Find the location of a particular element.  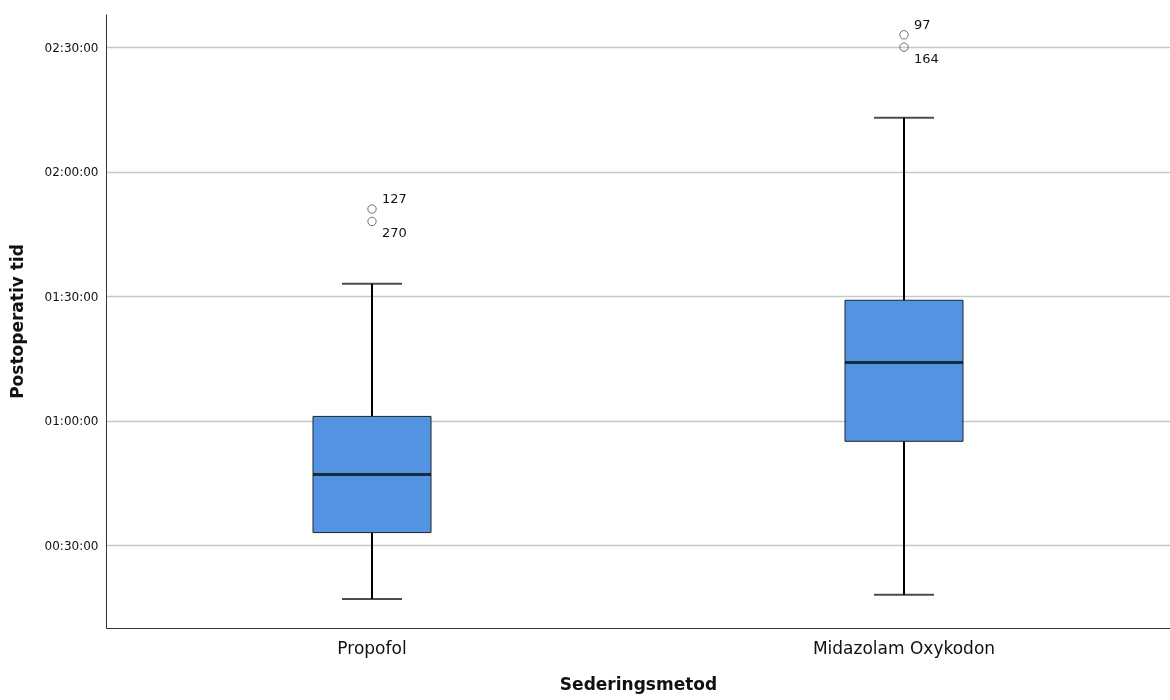

y-tick-label: 02:30:00 is located at coordinates (71, 47).